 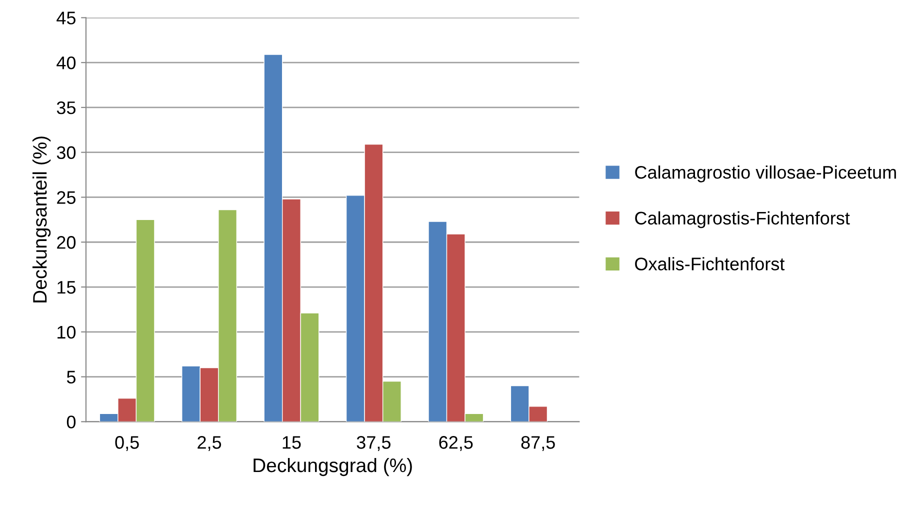 What do you see at coordinates (765, 173) in the screenshot?
I see `legend-label: Calamagrostio villosae-Piceetum` at bounding box center [765, 173].